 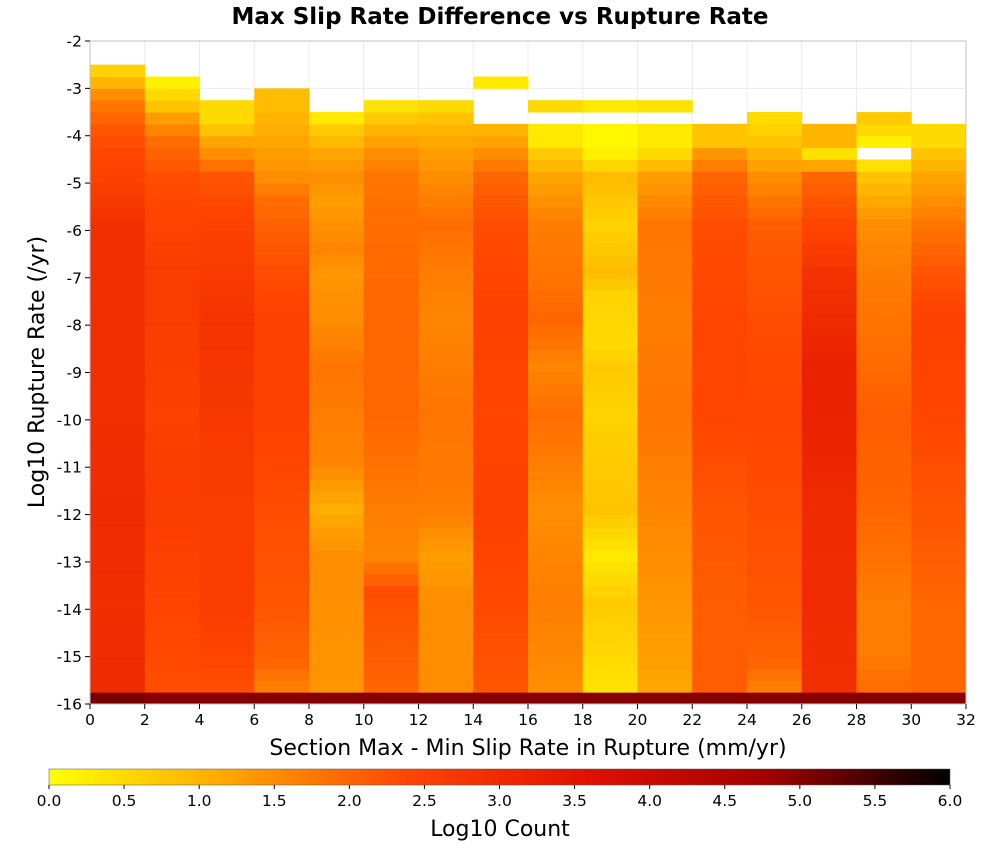 What do you see at coordinates (74, 42) in the screenshot?
I see `y-tick-label: -2` at bounding box center [74, 42].